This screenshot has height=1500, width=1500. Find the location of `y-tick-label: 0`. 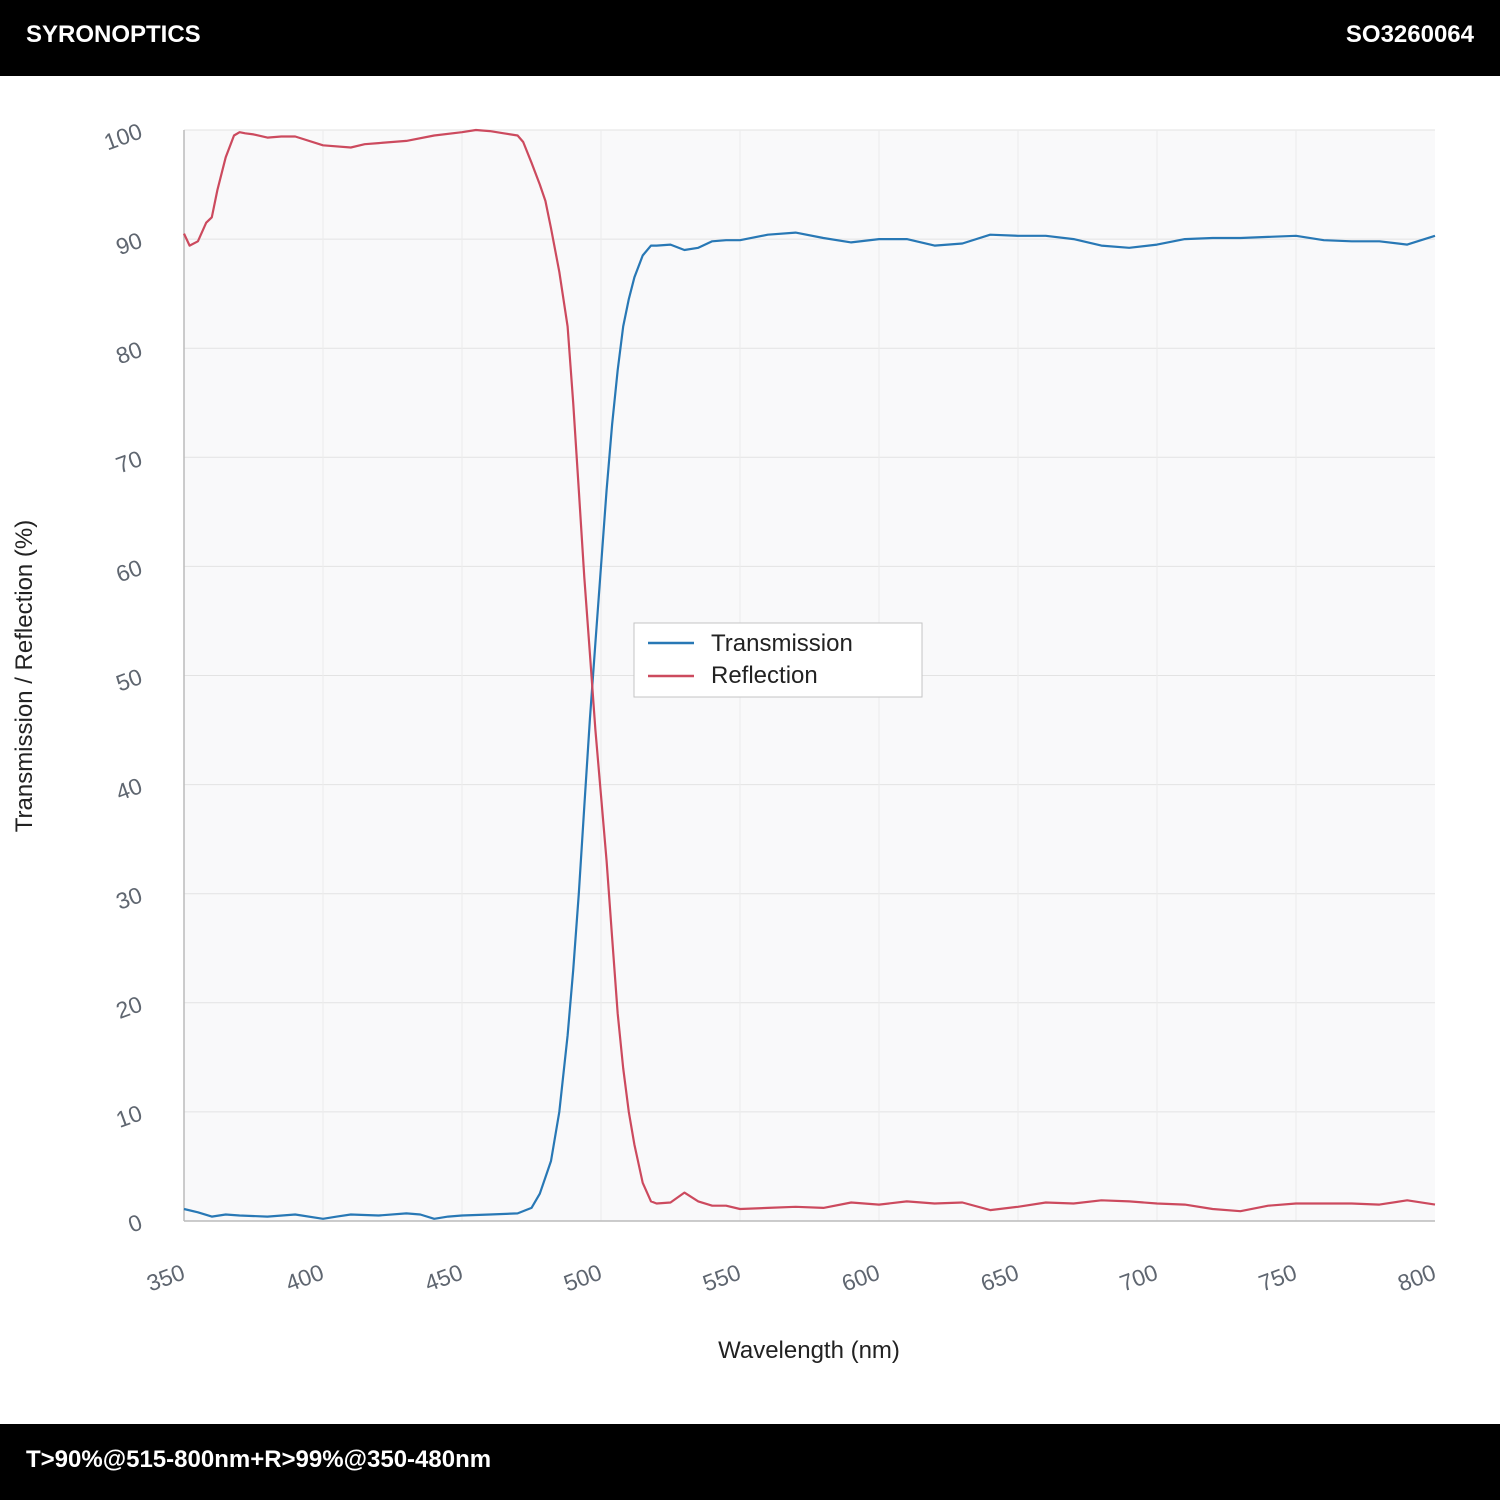

y-tick-label: 0 is located at coordinates (135, 1223).